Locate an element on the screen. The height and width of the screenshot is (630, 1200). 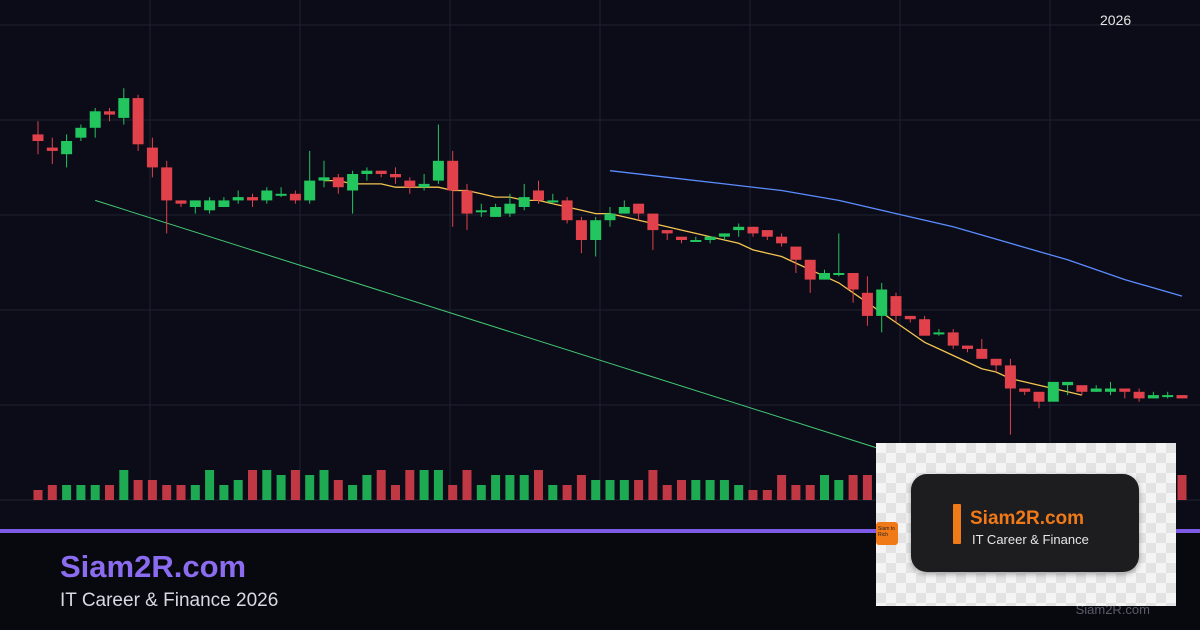
logo-title: Siam2R.com is located at coordinates (1027, 518).